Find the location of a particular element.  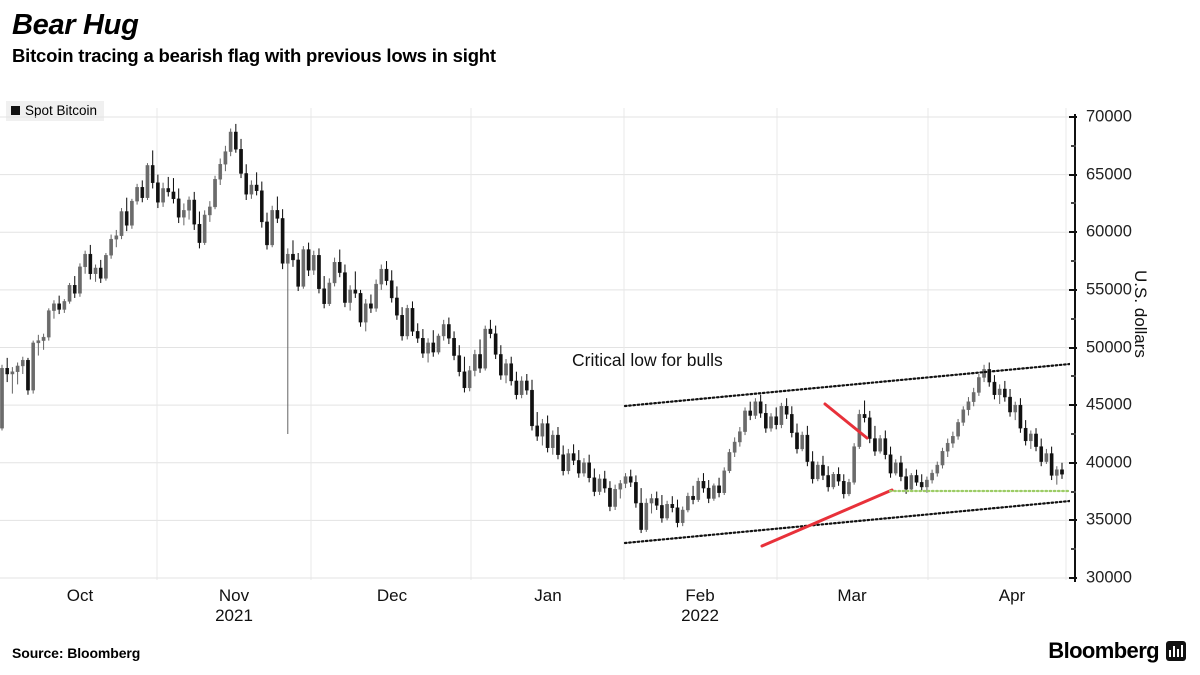

upper-channel-dotted is located at coordinates (846, 385).